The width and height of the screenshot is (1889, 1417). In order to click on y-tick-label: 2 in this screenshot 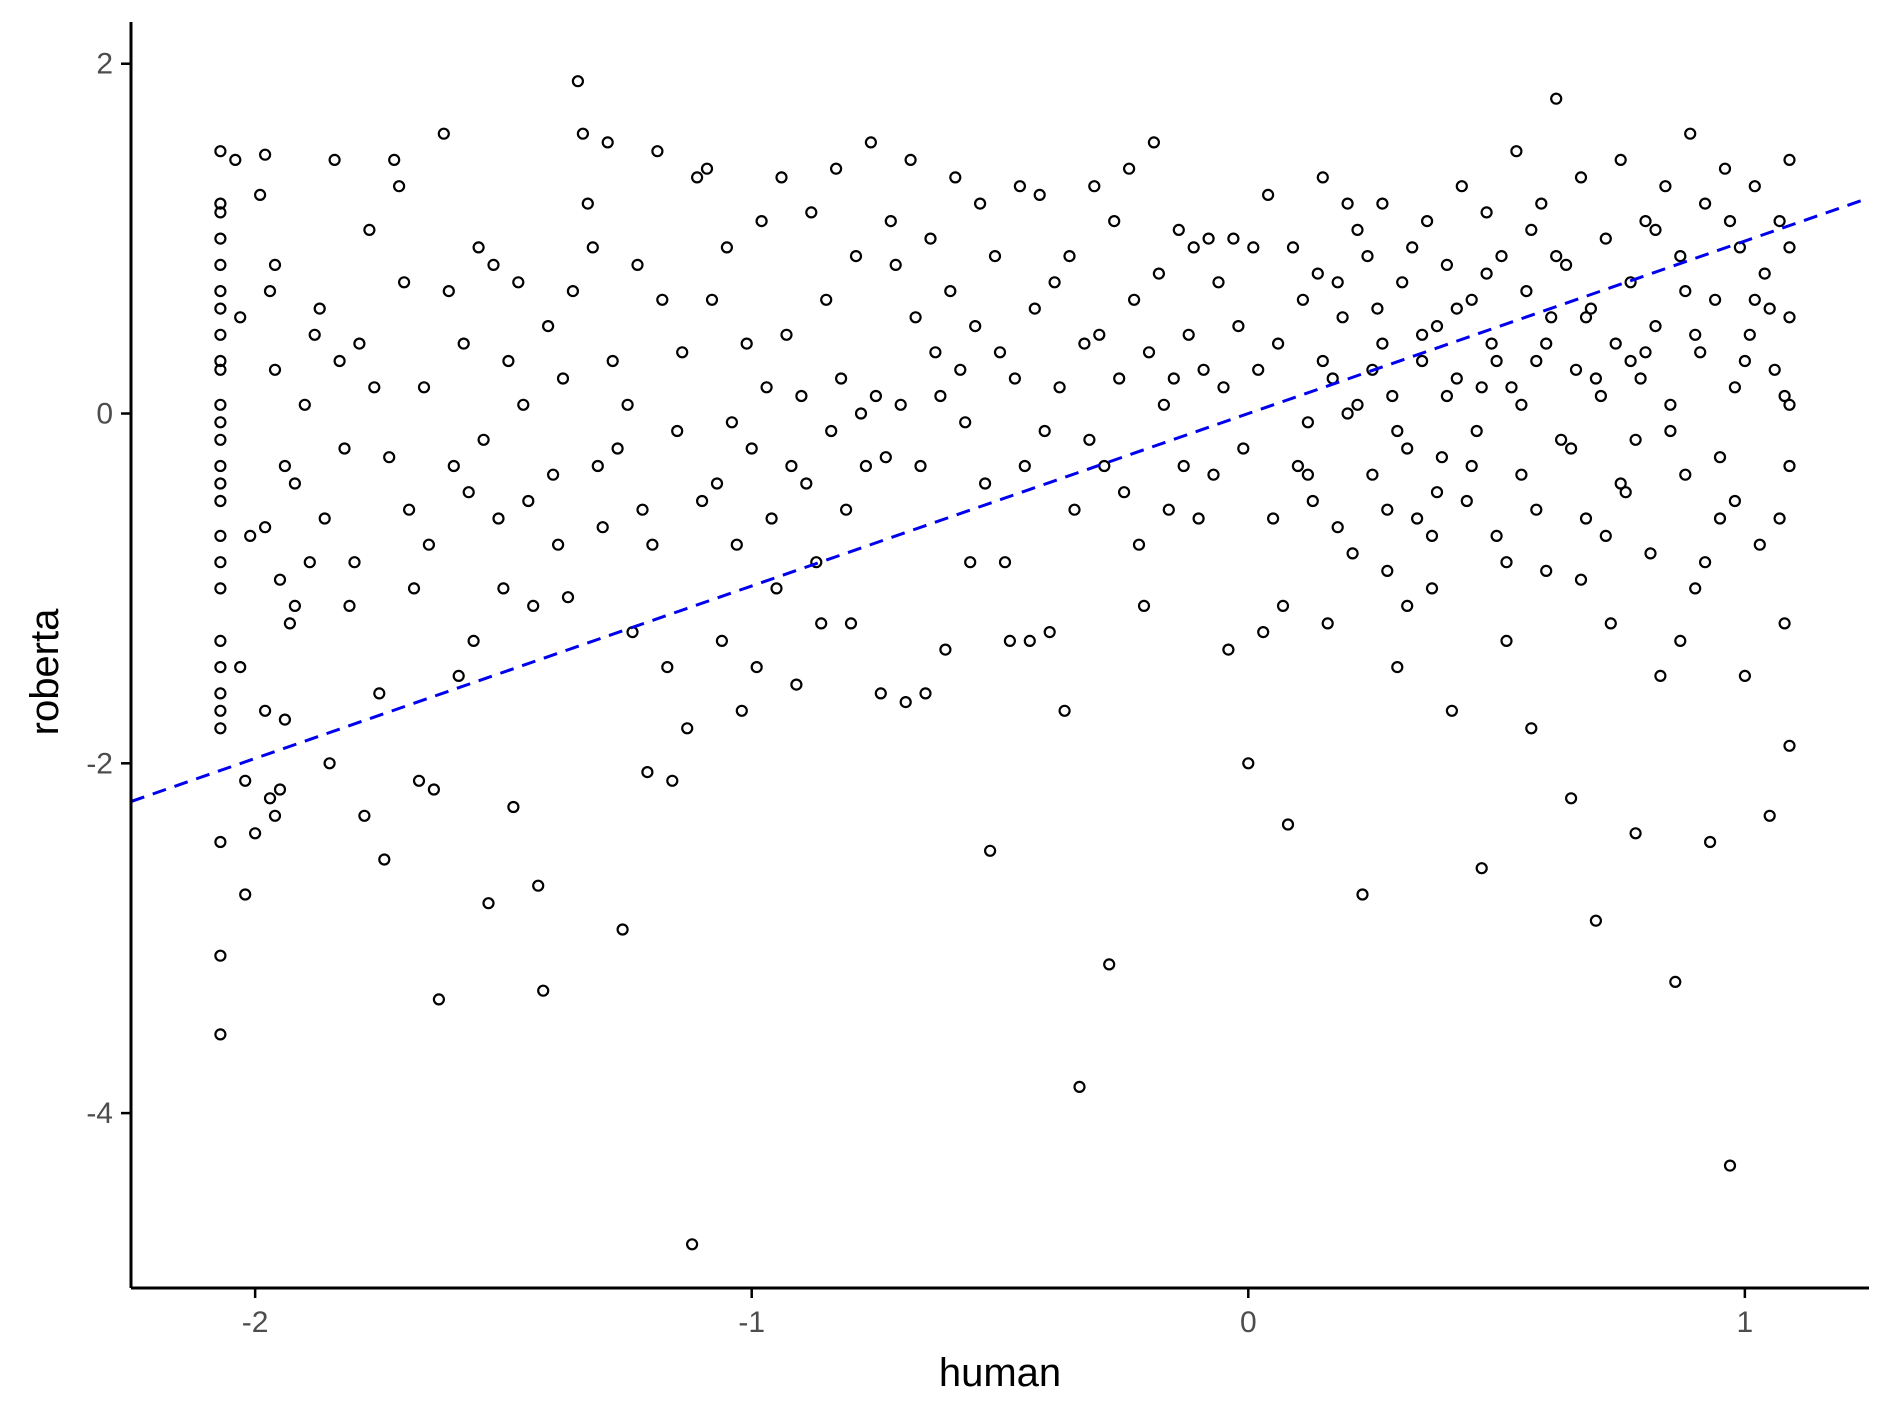, I will do `click(104, 64)`.